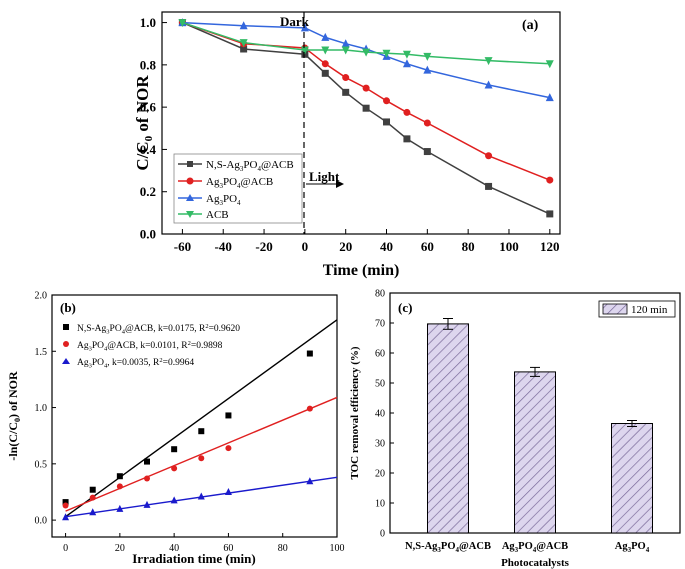 Image resolution: width=685 pixels, height=569 pixels. Describe the element at coordinates (380, 384) in the screenshot. I see `panel-c-ytick-label: 50` at that location.